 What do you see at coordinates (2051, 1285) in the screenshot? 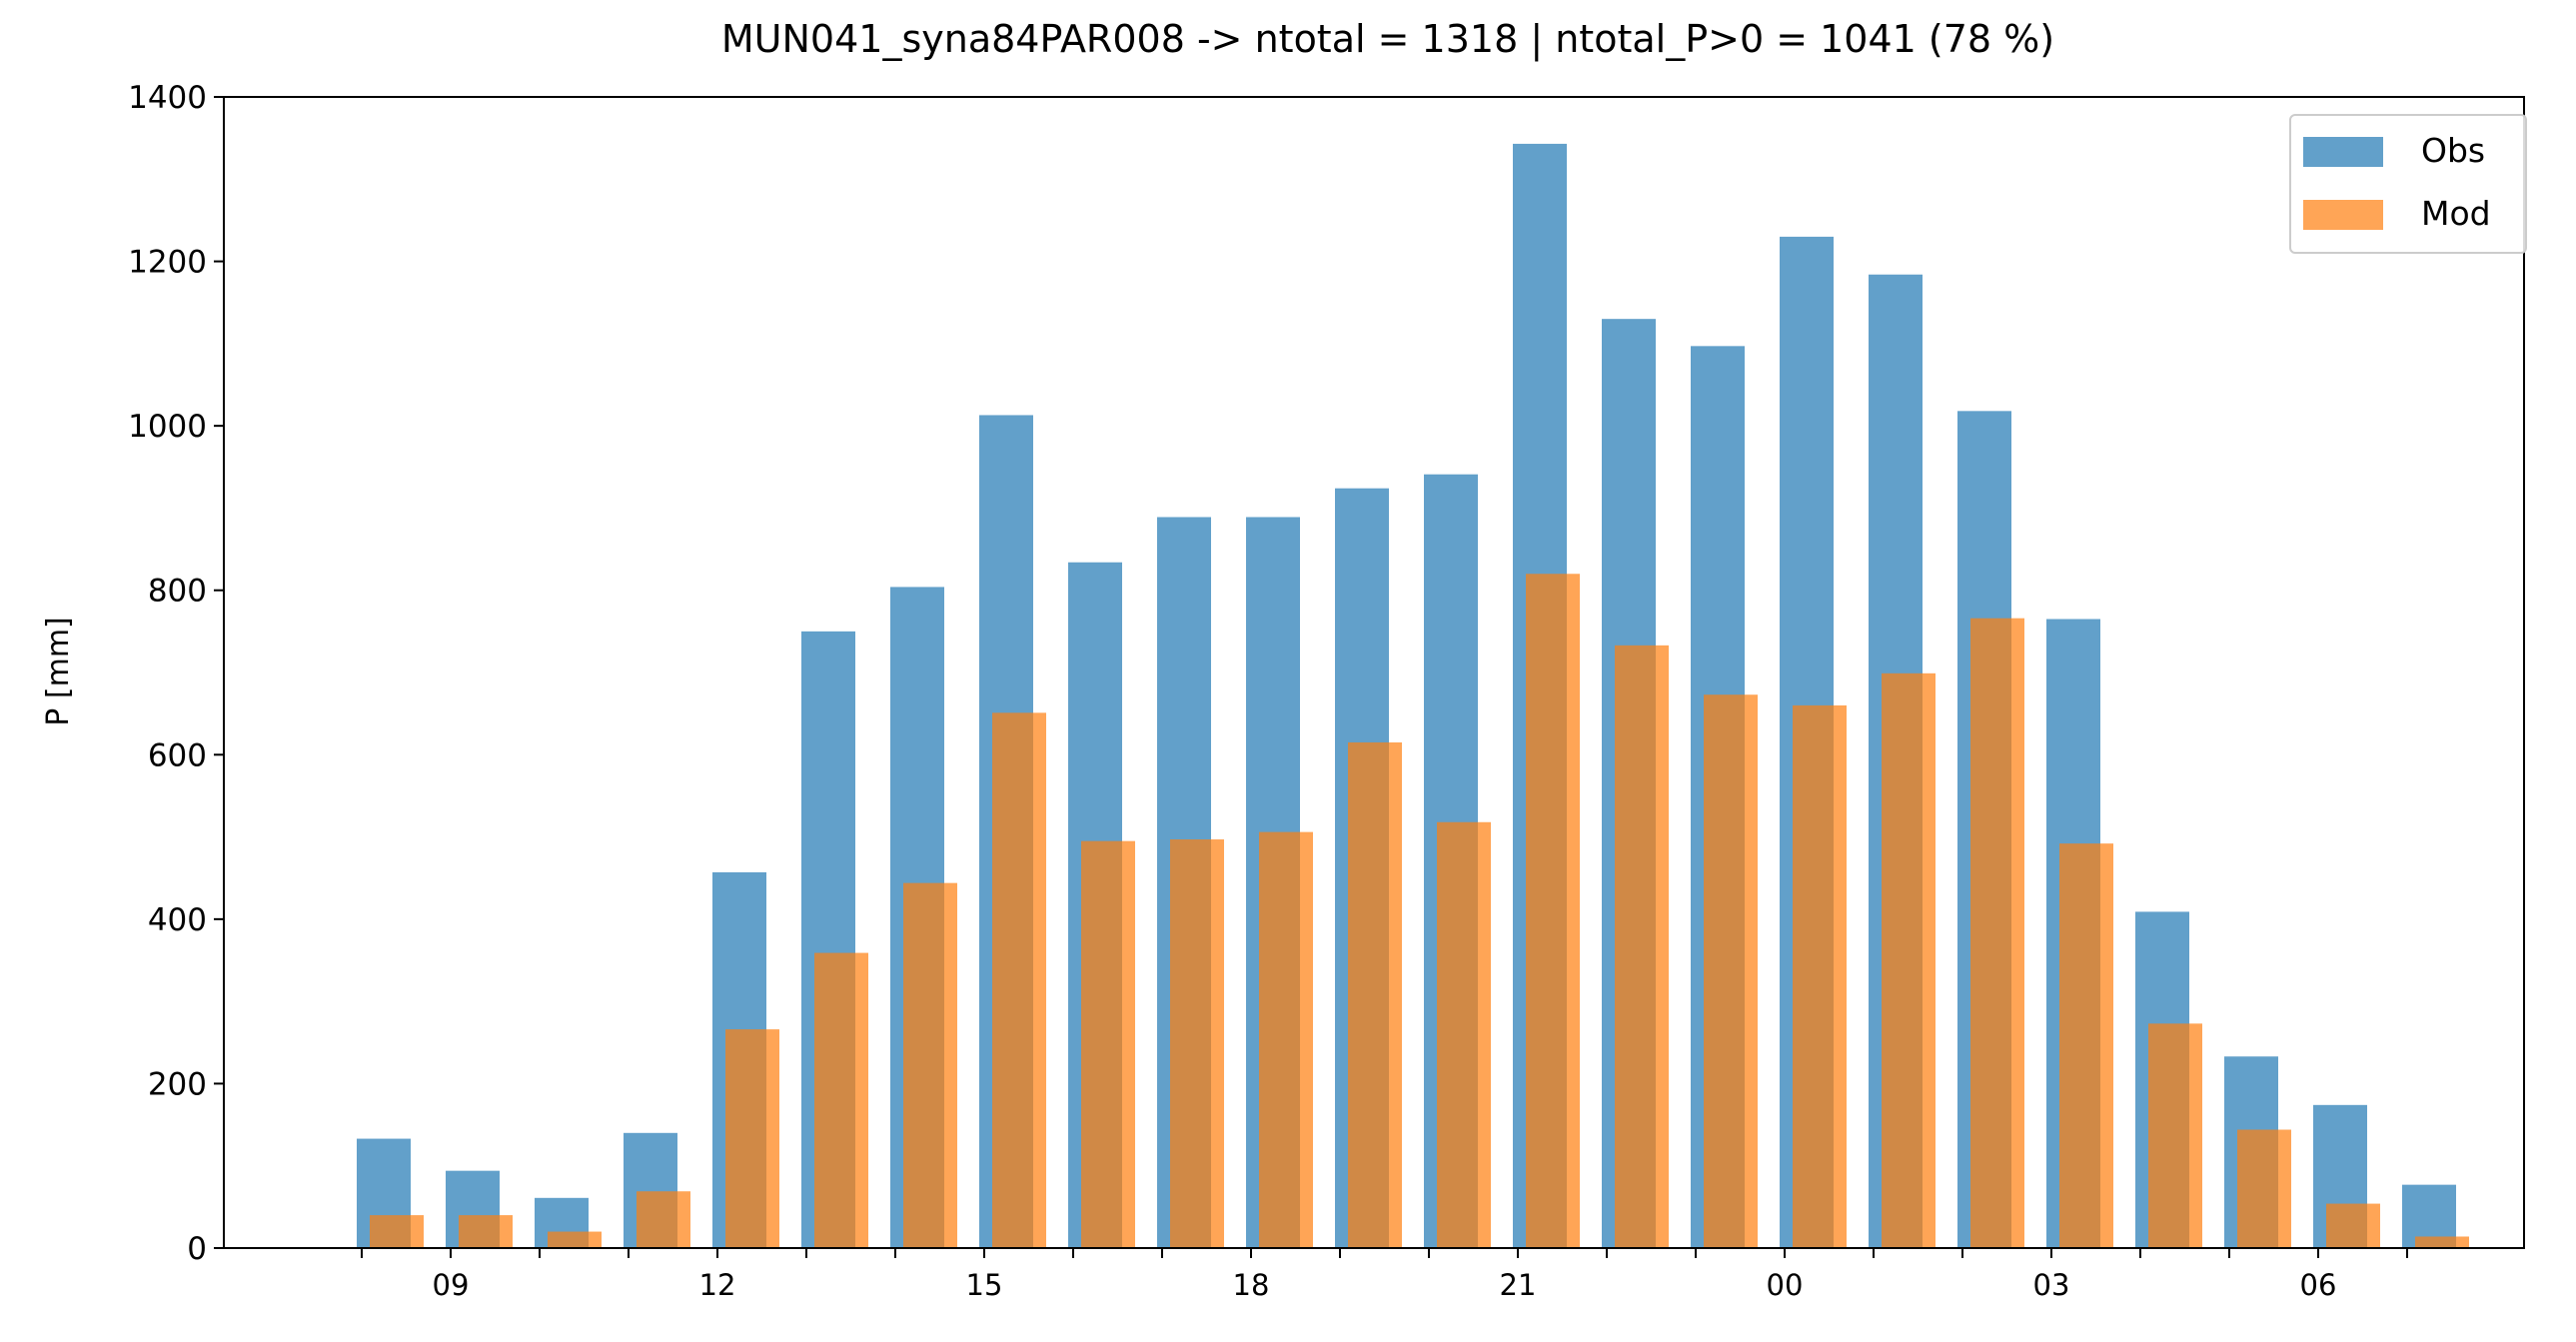
I see `x-tick-label-03: 03` at bounding box center [2051, 1285].